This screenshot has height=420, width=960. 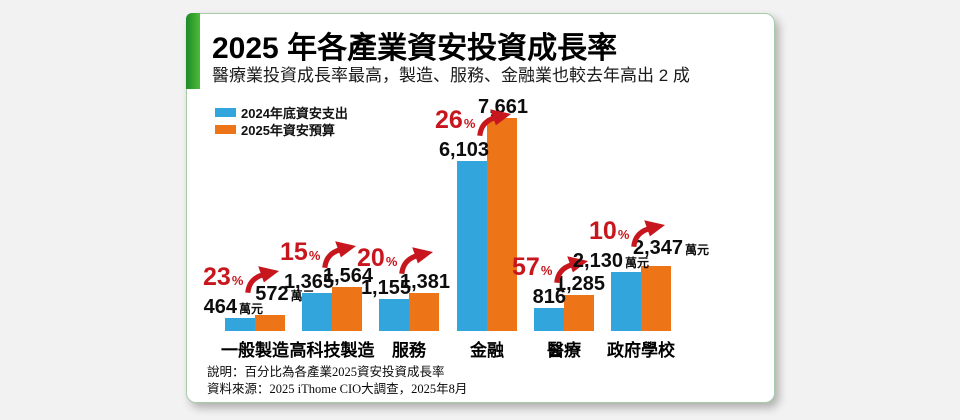 I want to click on category-label: 金融, so click(x=487, y=350).